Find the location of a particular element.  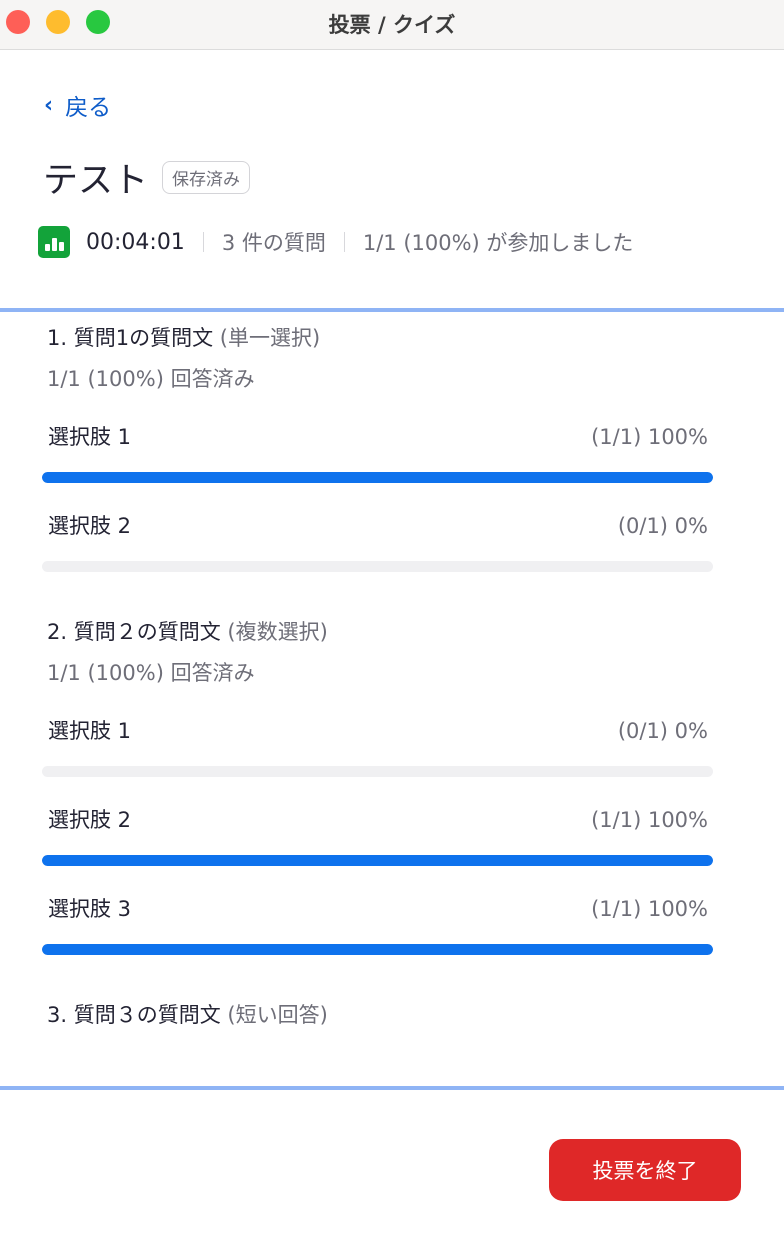

option-result: 選択肢 1 (0/1) 0% is located at coordinates (378, 746).